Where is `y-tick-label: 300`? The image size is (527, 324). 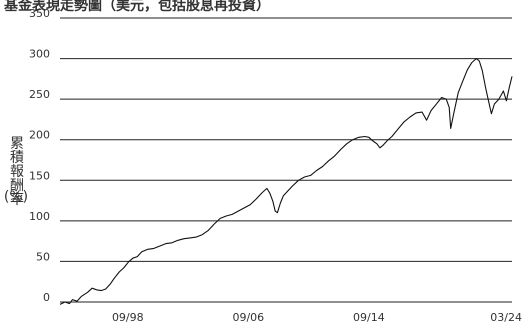
y-tick-label: 300 is located at coordinates (39, 54).